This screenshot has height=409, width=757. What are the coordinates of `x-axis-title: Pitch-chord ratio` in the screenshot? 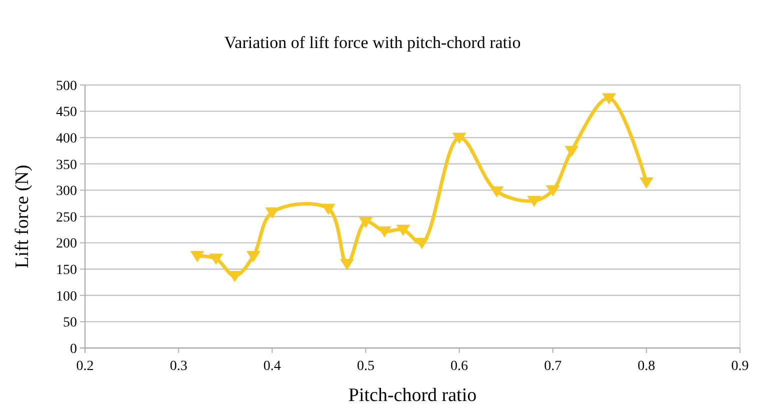 It's located at (412, 395).